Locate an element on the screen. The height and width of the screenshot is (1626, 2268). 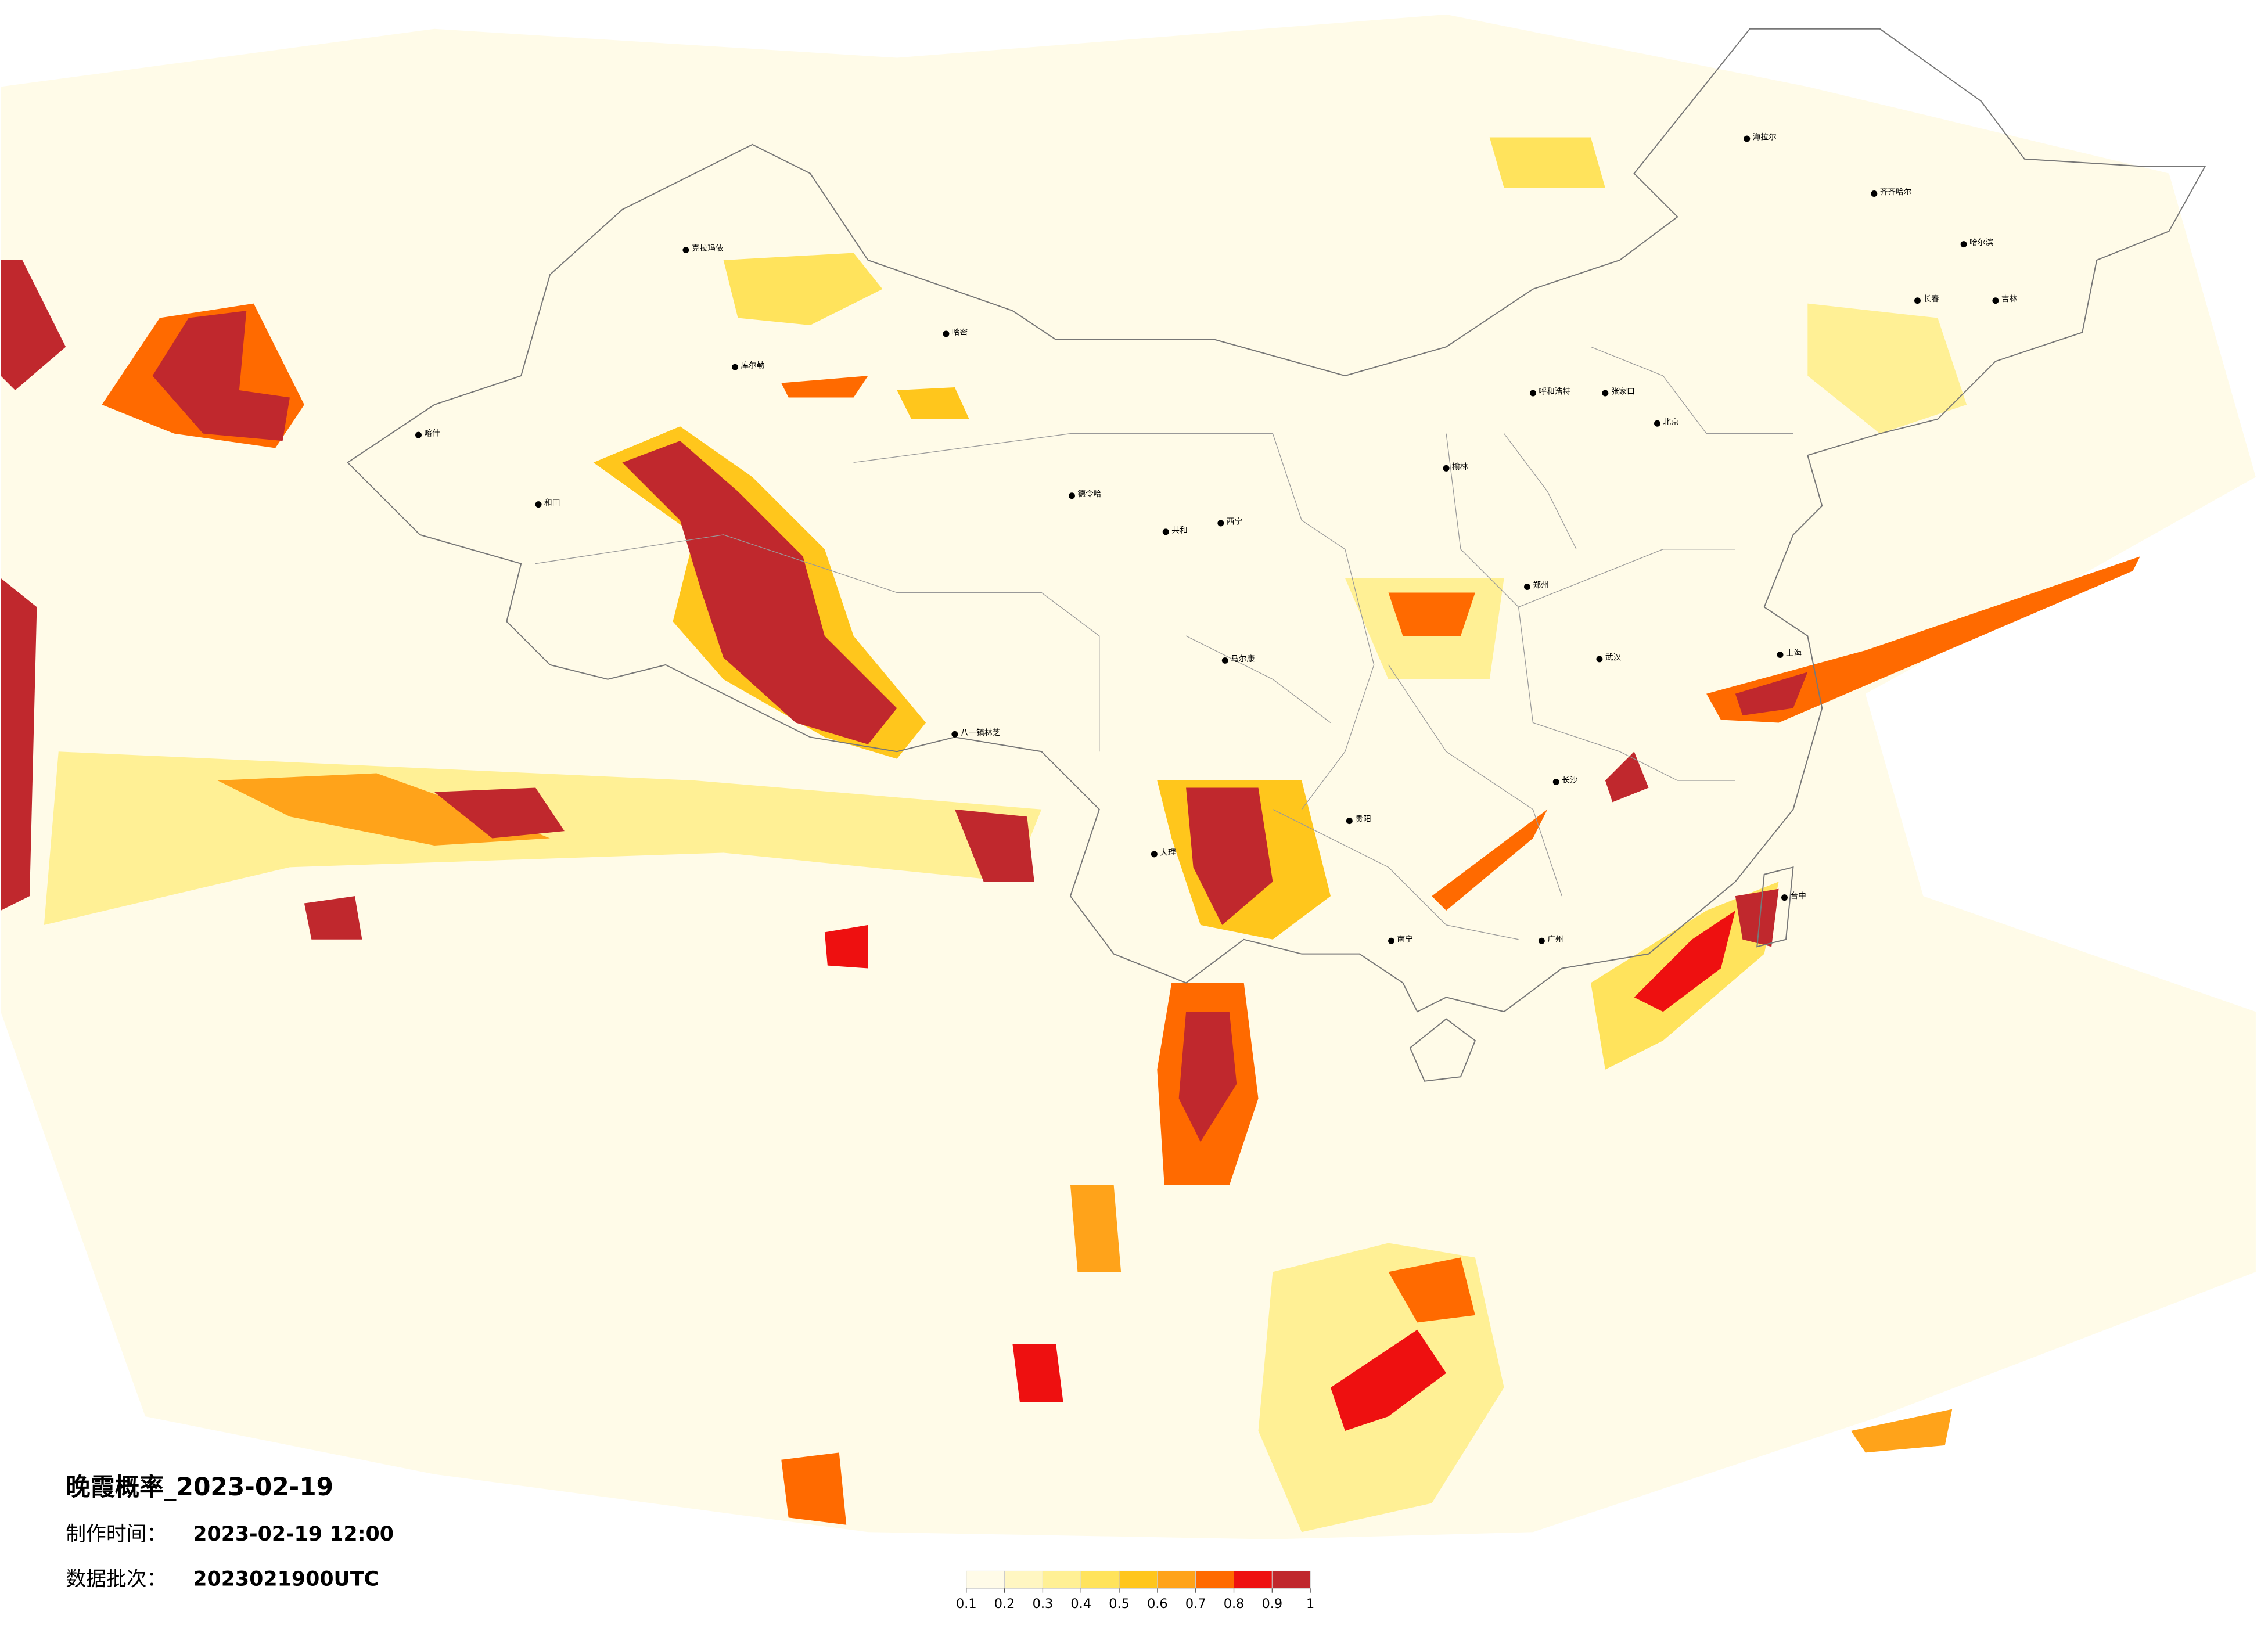
city-label: 马尔康 is located at coordinates (1243, 659).